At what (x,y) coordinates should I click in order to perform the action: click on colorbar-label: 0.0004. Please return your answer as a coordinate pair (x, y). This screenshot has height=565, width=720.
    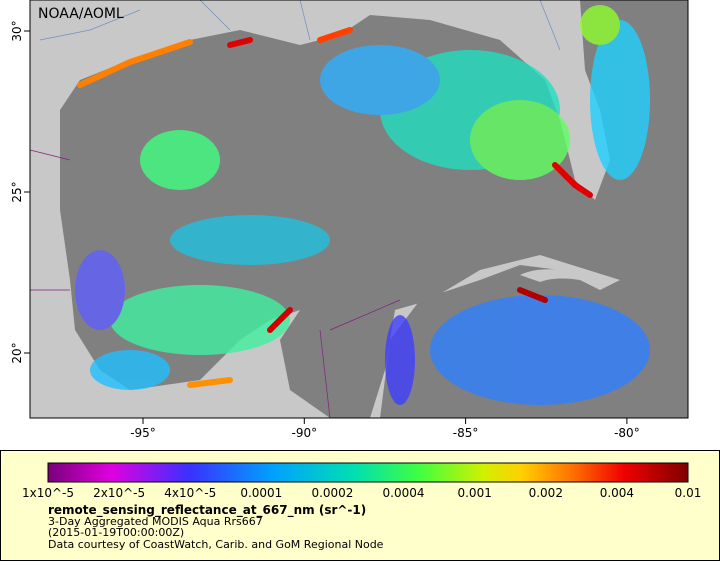
    Looking at the image, I should click on (404, 493).